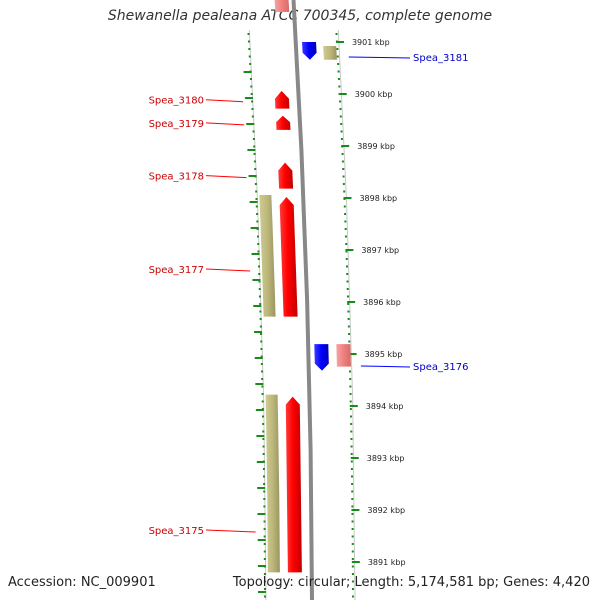 This screenshot has width=600, height=600. I want to click on scale-tick-label: 3891 kbp, so click(387, 562).